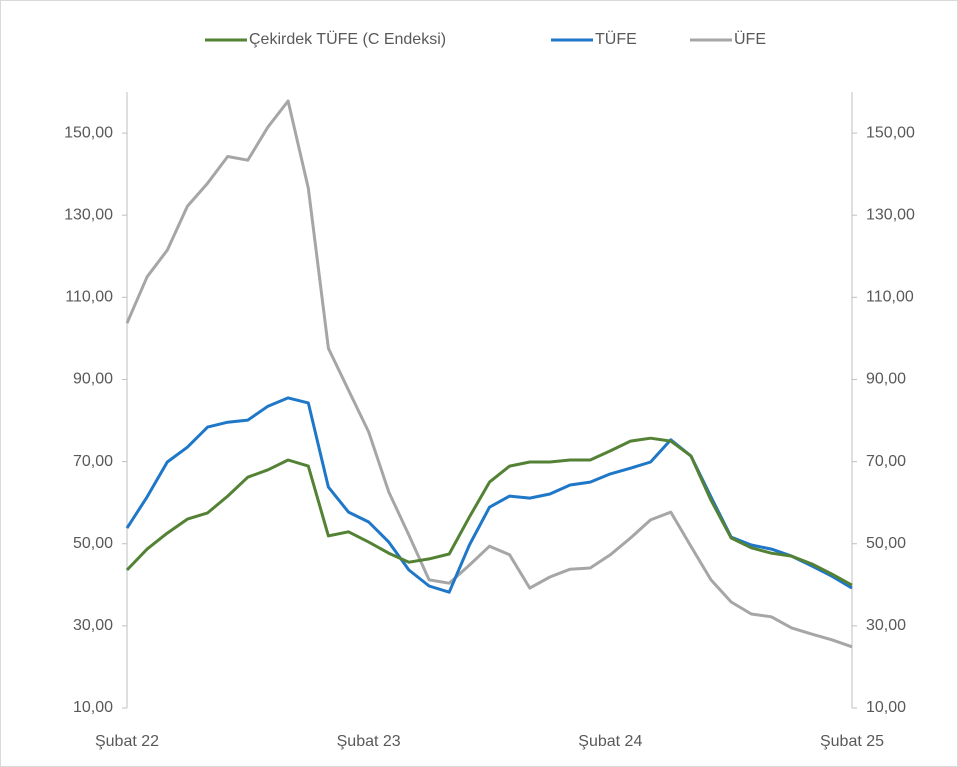  Describe the element at coordinates (852, 741) in the screenshot. I see `x-tick-label: Şubat 25` at that location.